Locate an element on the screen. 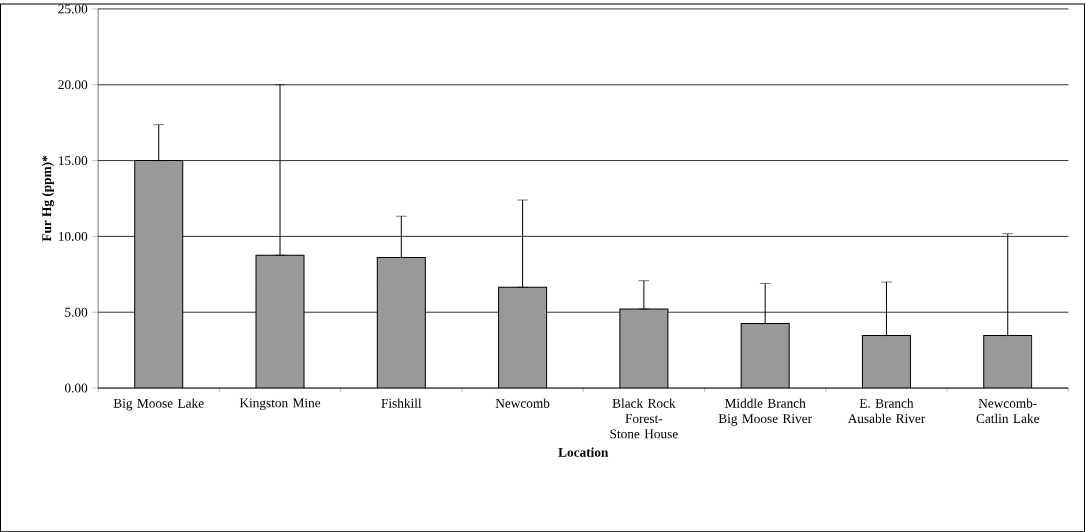 This screenshot has height=532, width=1085. y-tick-label: 15.00 is located at coordinates (73, 160).